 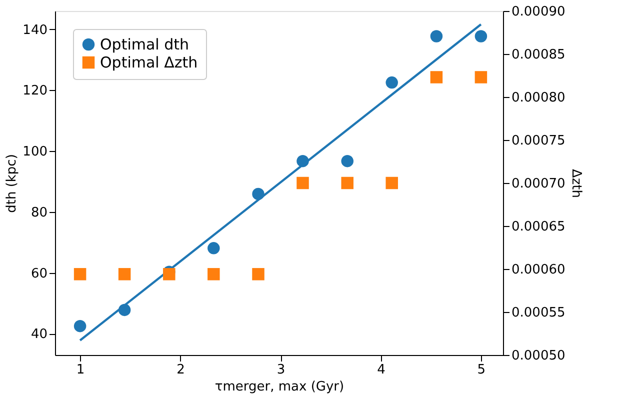 What do you see at coordinates (539, 356) in the screenshot?
I see `y2-tick-label: 0.00050` at bounding box center [539, 356].